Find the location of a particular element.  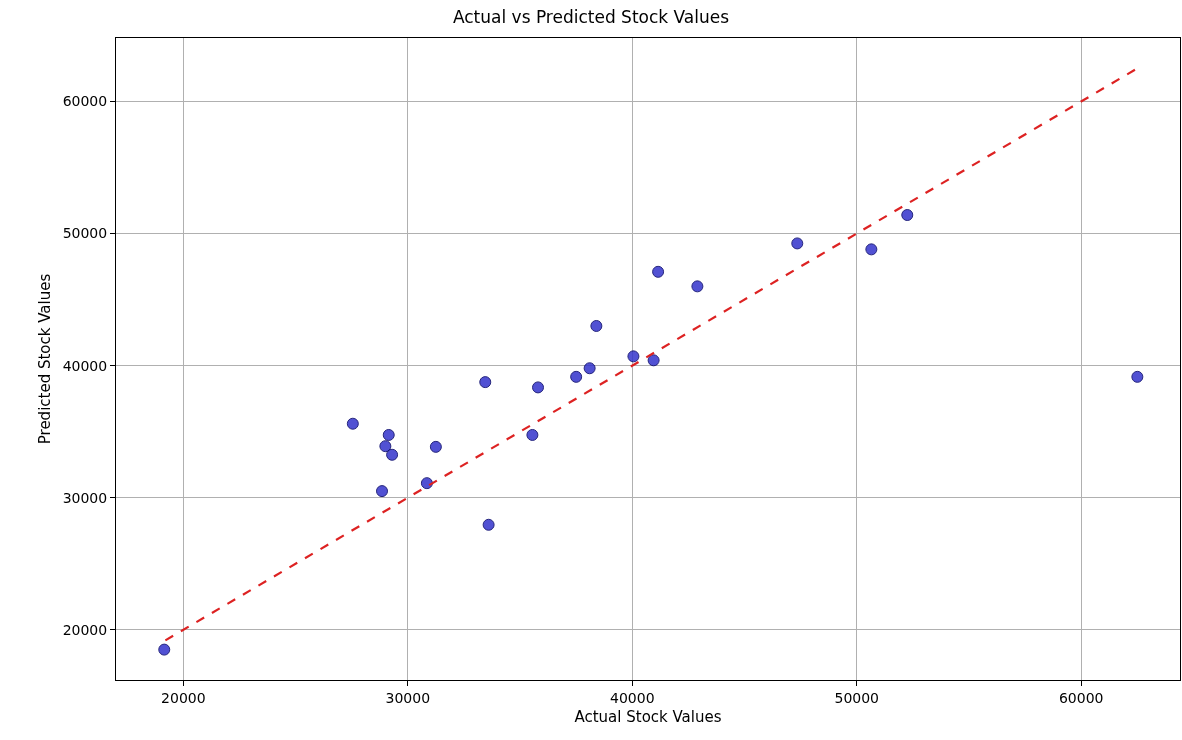

chart-title: Actual vs Predicted Stock Values is located at coordinates (591, 17).